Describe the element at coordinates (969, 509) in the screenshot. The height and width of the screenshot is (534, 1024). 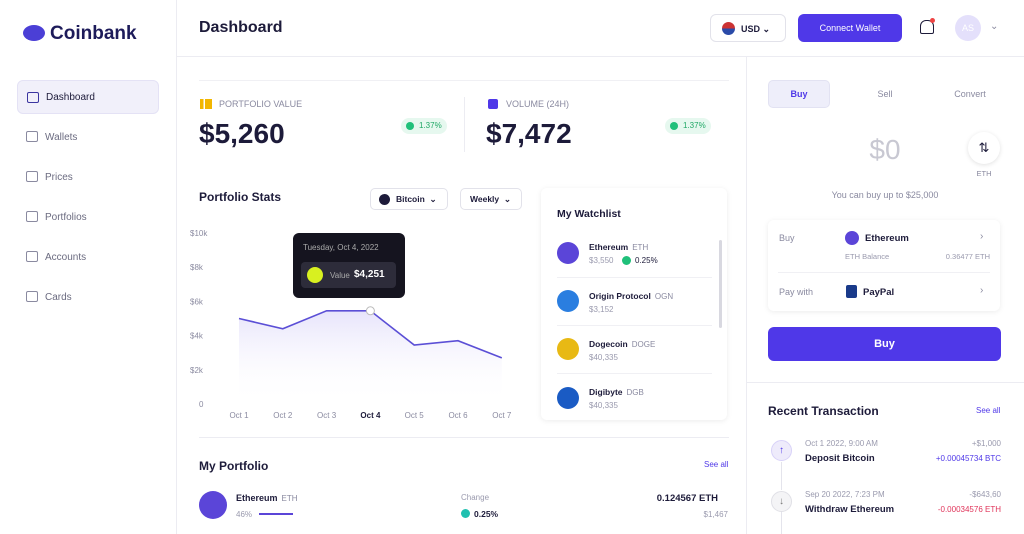
I see `tx-crypto: -0.00034576 ETH` at that location.